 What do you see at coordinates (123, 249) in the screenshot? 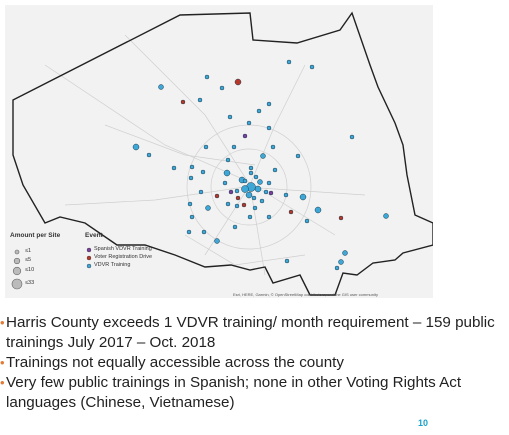
I see `legend-spanish-label: Spanish VDVR Training` at bounding box center [123, 249].